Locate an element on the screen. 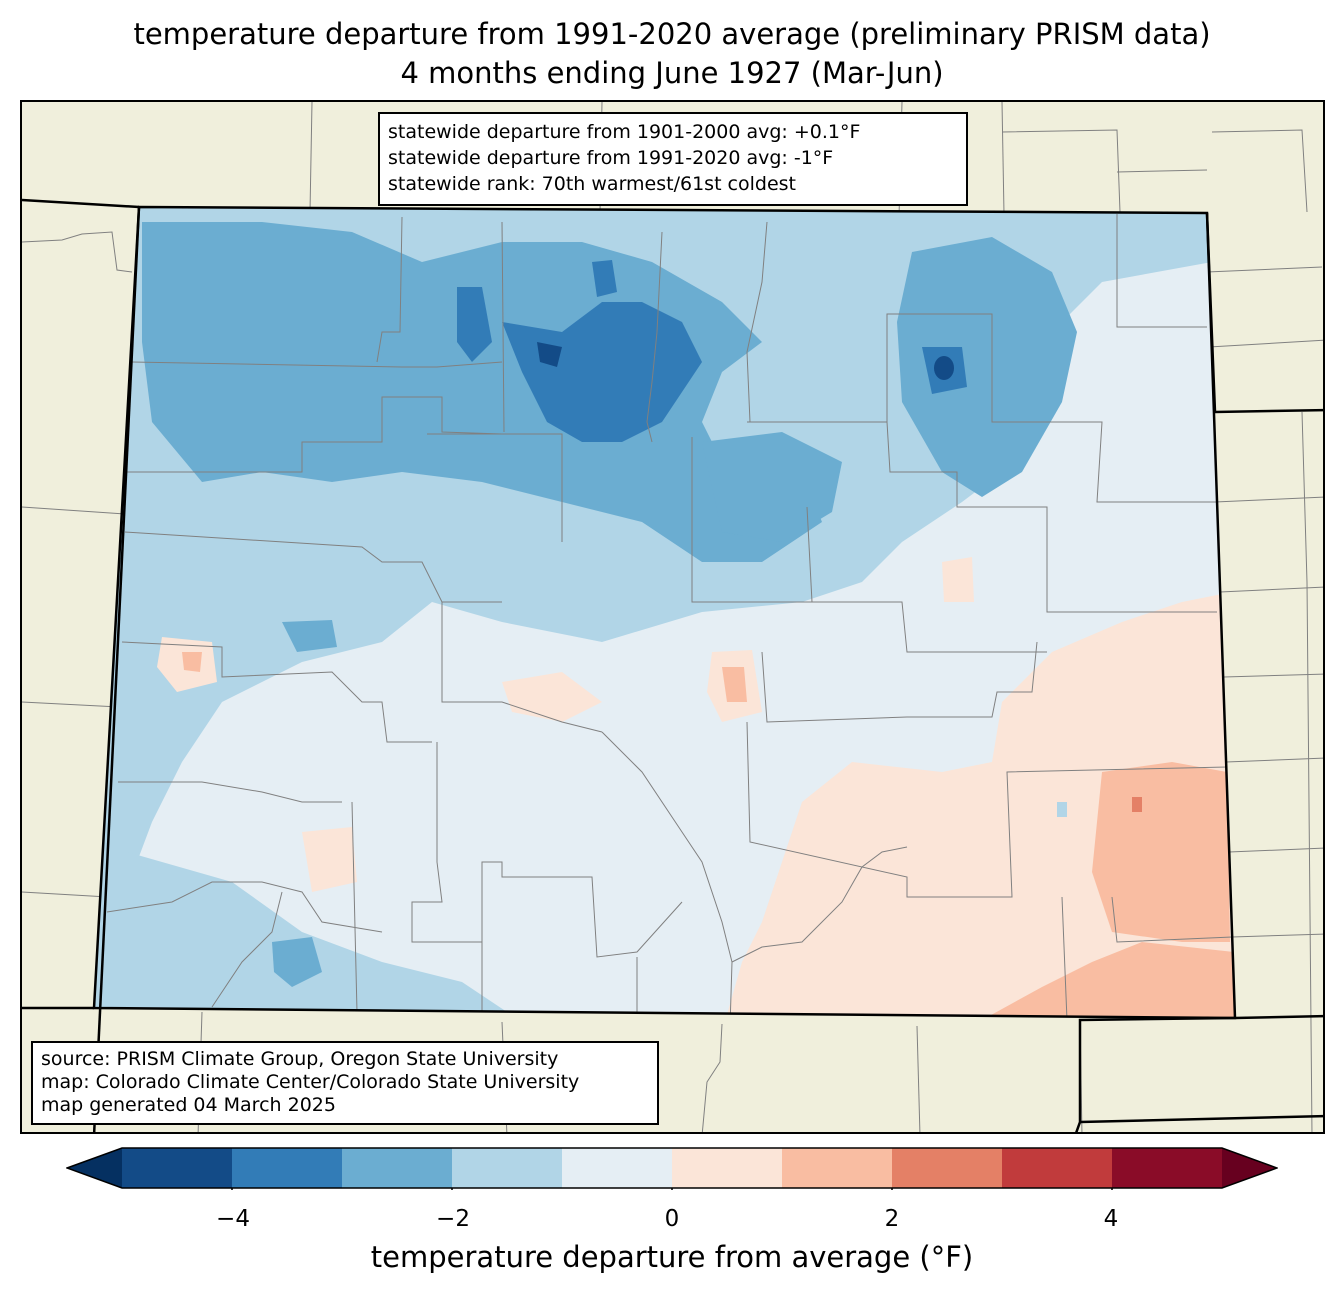  colorbar-tick-label: 0 is located at coordinates (672, 1219).